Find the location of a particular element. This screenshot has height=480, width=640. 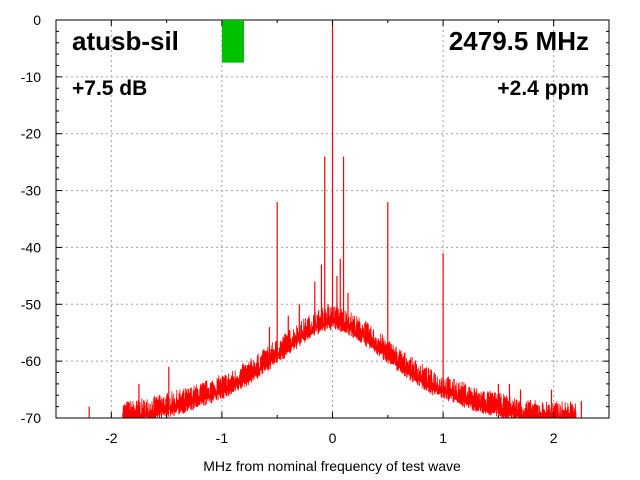

level-indicator-bar is located at coordinates (233, 41).